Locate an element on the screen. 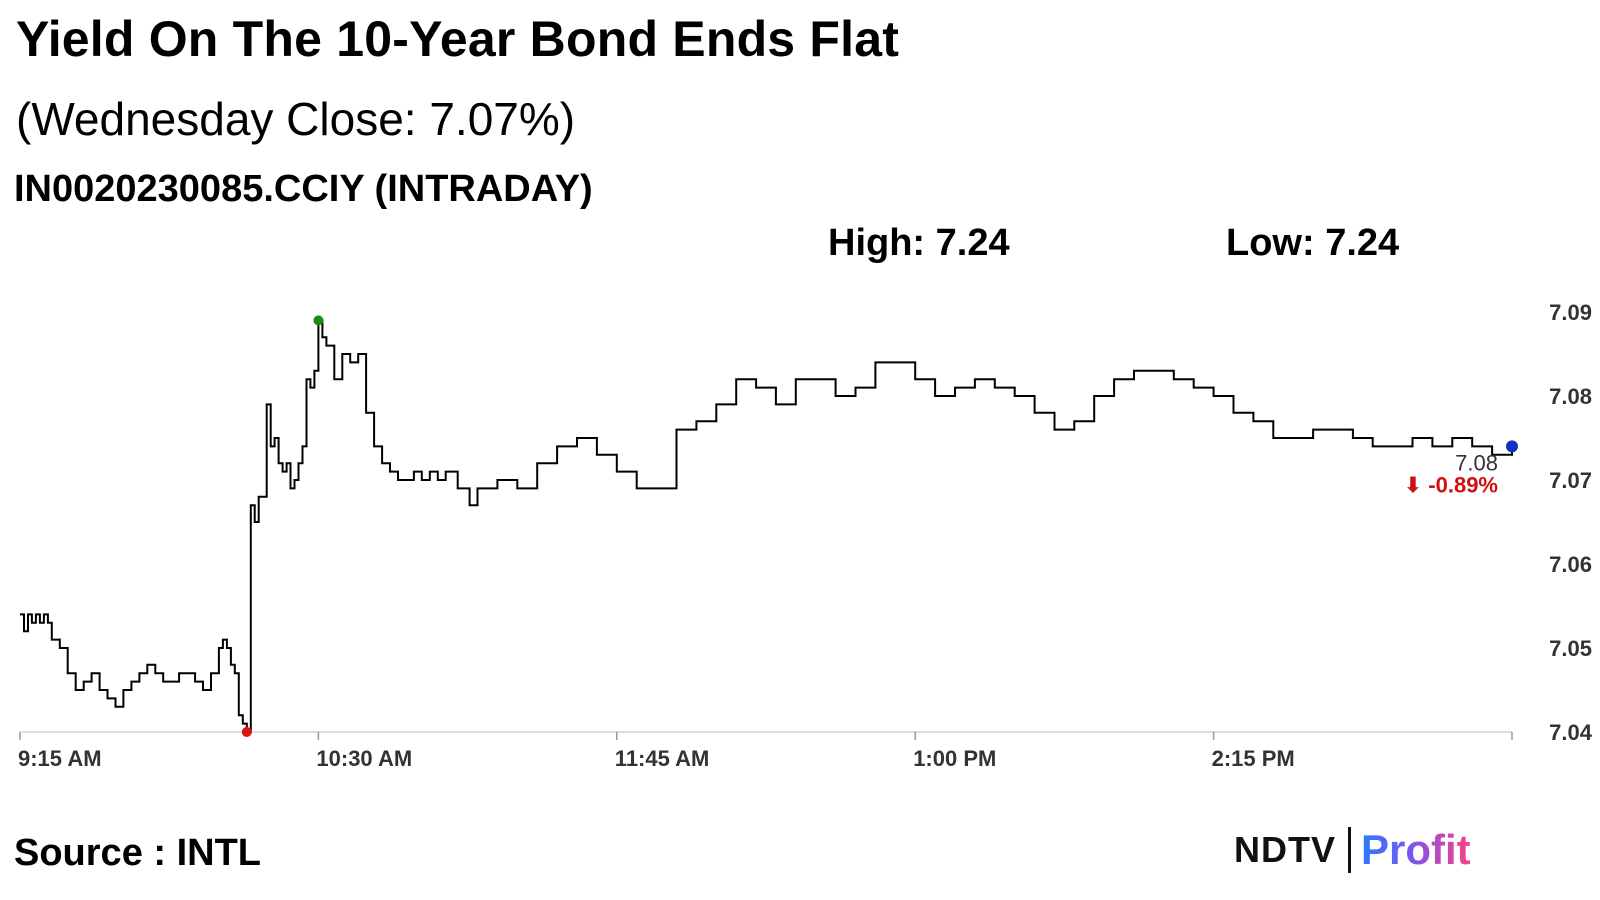 This screenshot has width=1600, height=900. last-value-marker is located at coordinates (1512, 446).